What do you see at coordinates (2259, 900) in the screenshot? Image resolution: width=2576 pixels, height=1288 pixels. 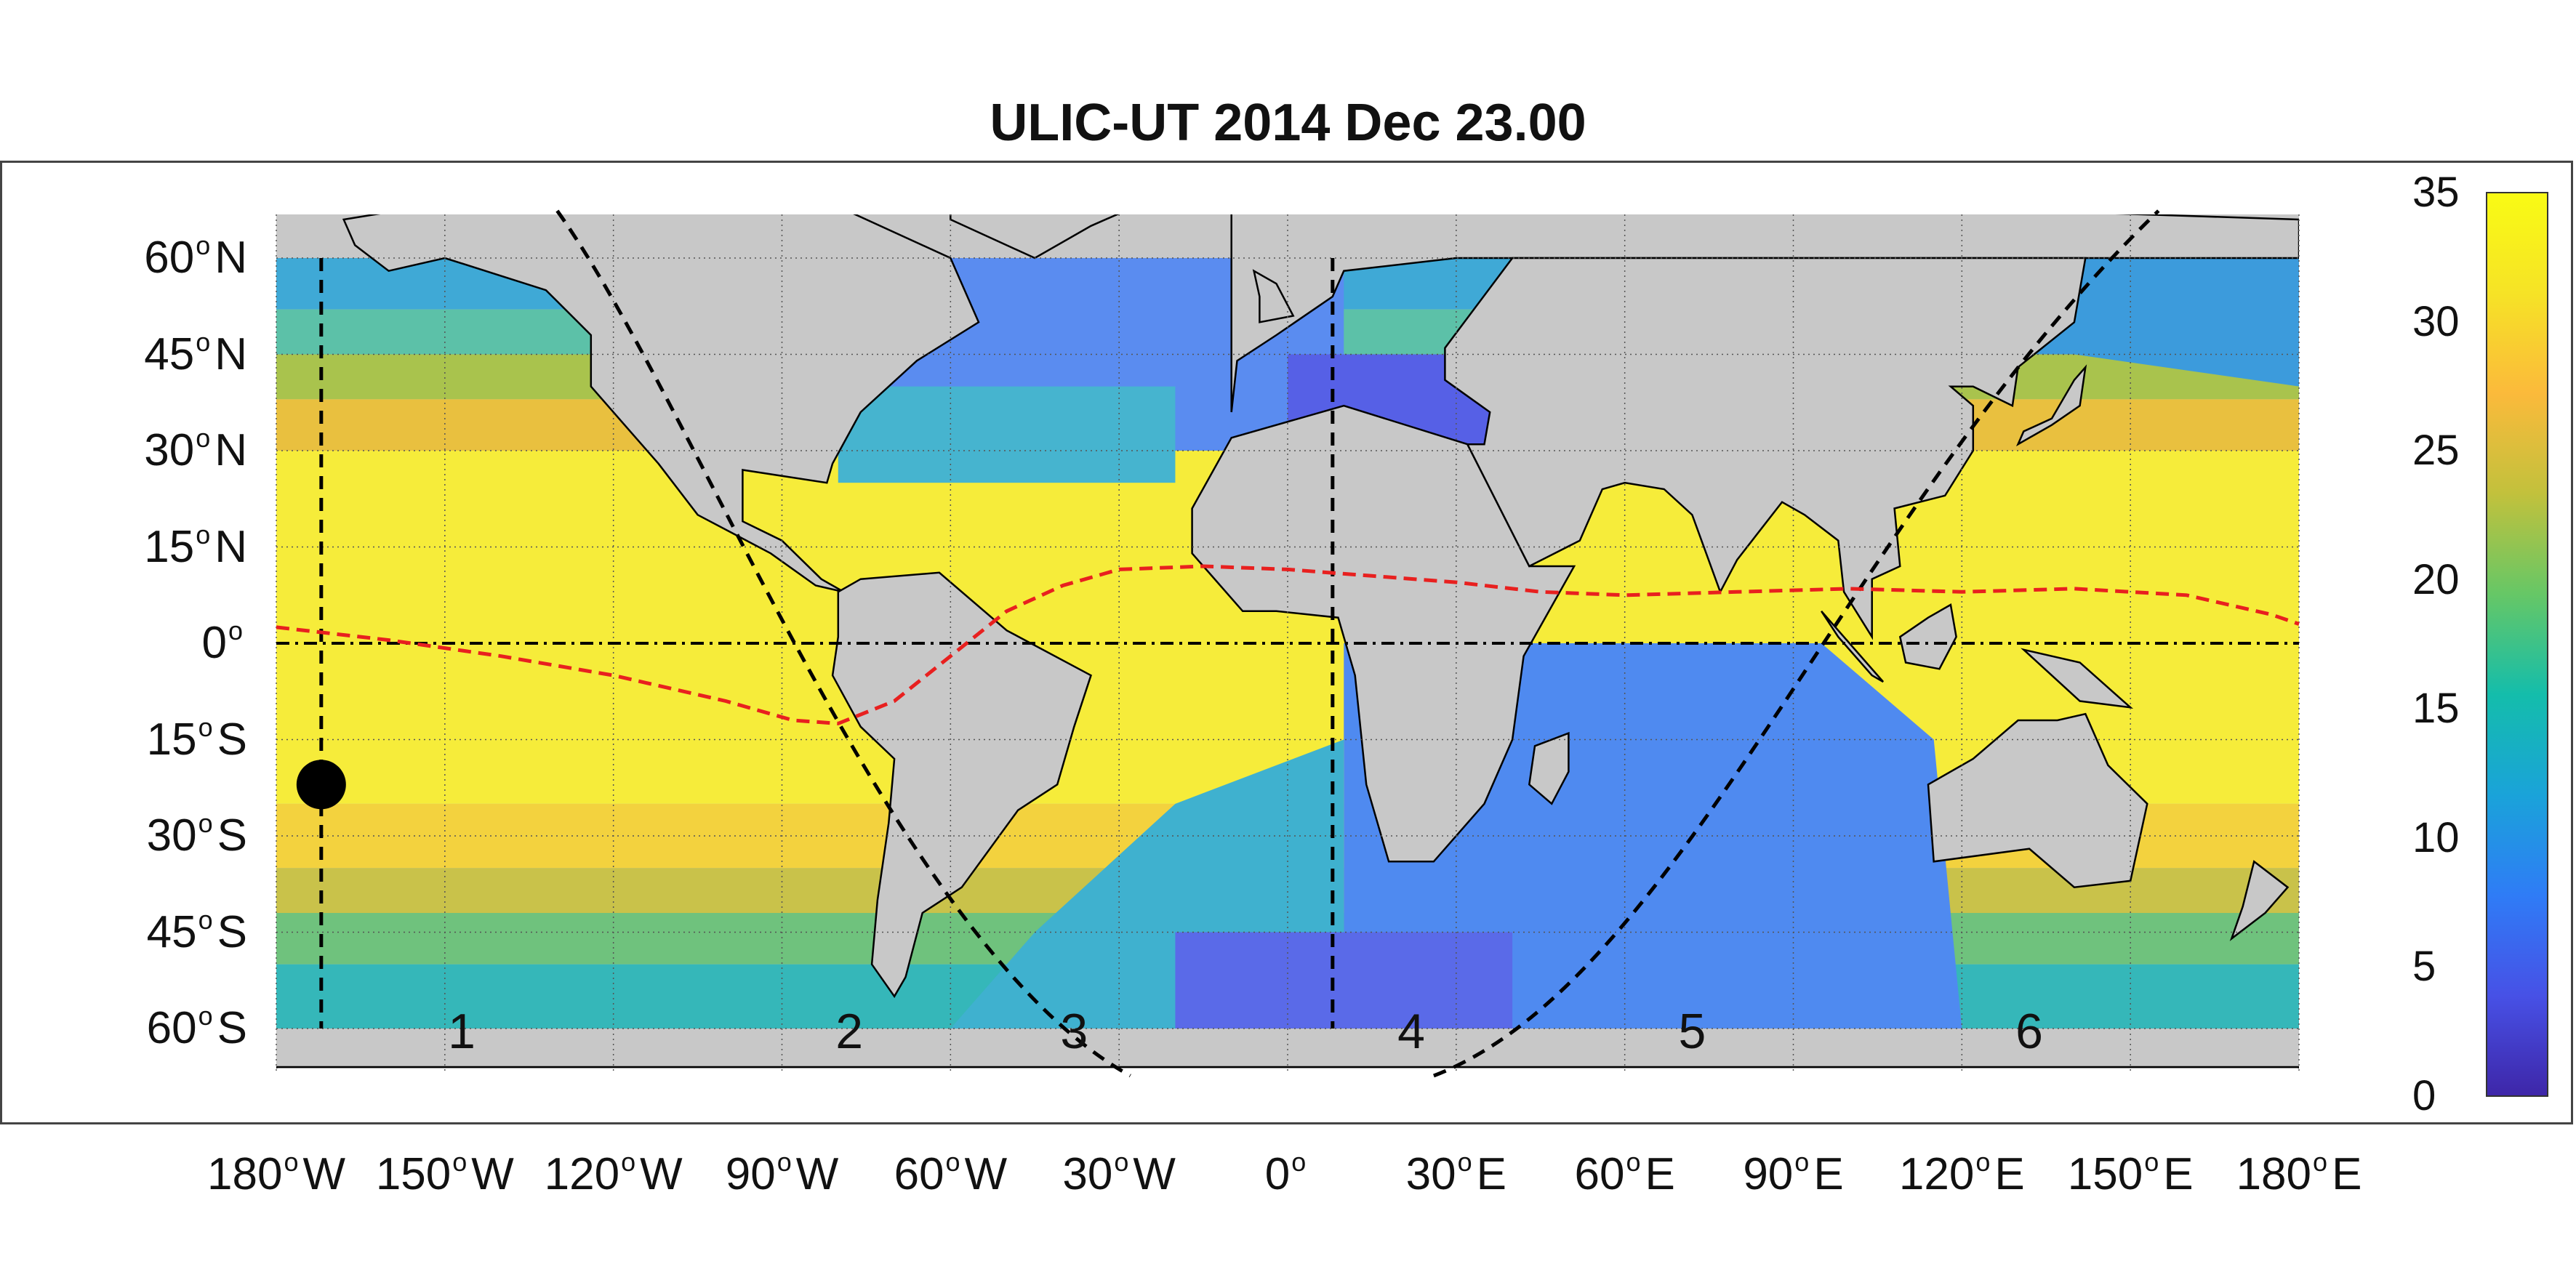 I see `new-zealand-land` at bounding box center [2259, 900].